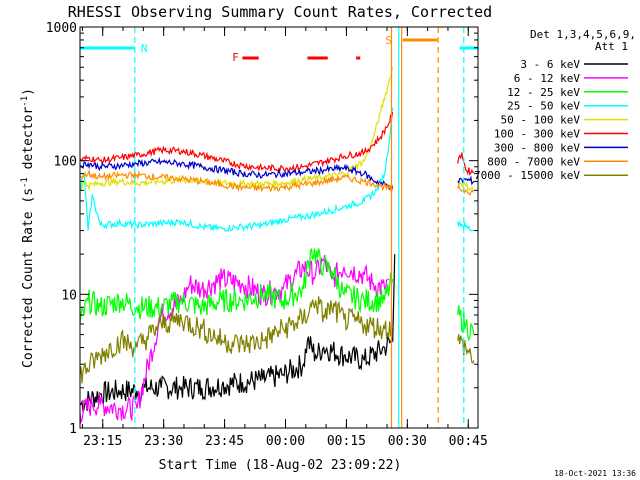 The height and width of the screenshot is (480, 640). Describe the element at coordinates (102, 441) in the screenshot. I see `x-tick-label: 23:15` at that location.